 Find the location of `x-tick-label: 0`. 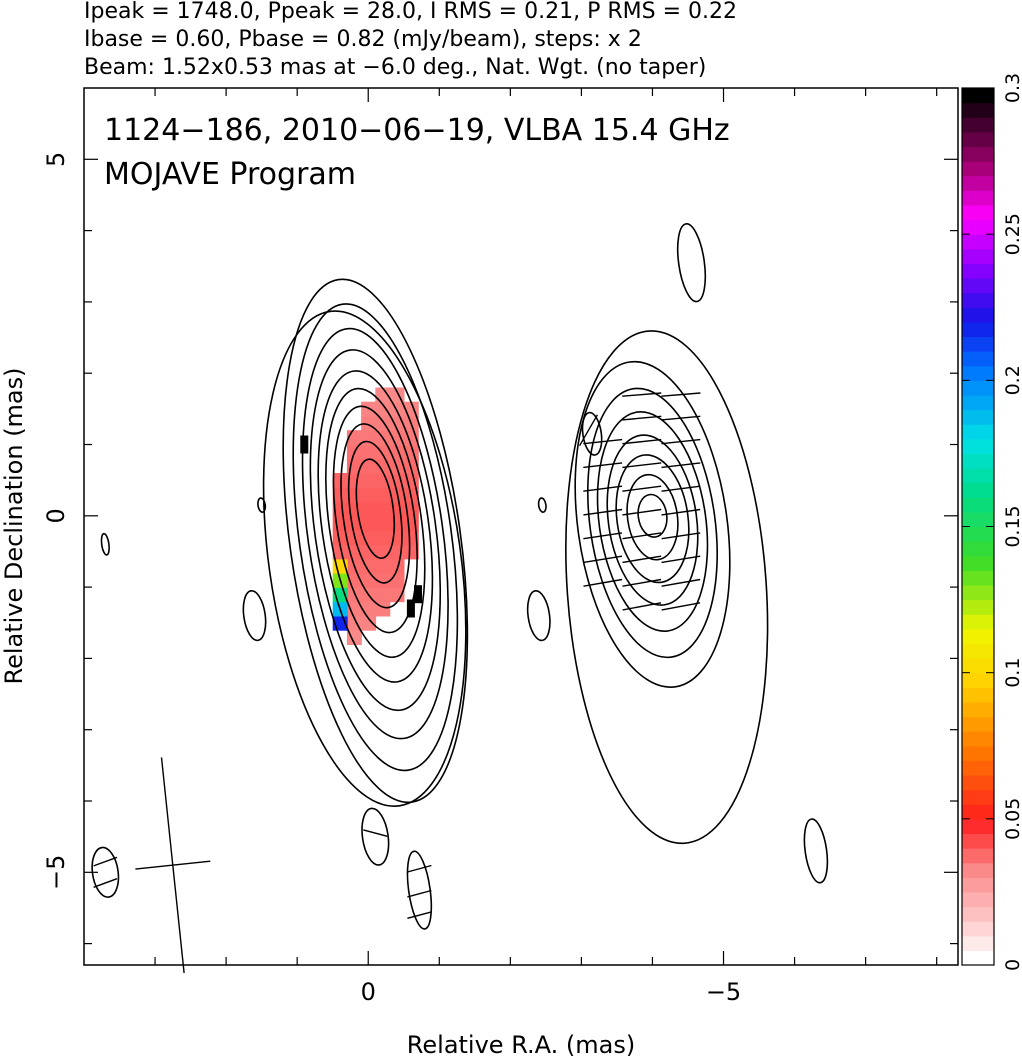

x-tick-label: 0 is located at coordinates (368, 992).